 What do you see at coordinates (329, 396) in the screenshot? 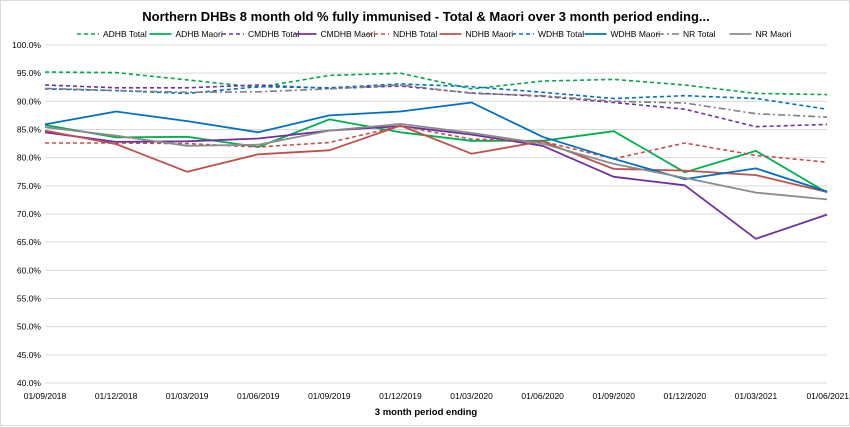
I see `x-tick-label: 01/09/2019` at bounding box center [329, 396].